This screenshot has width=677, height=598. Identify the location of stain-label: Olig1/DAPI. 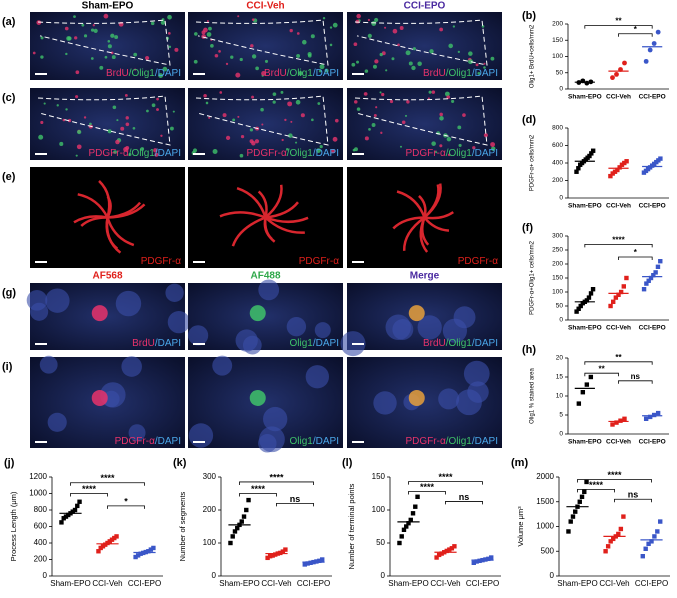
(314, 441).